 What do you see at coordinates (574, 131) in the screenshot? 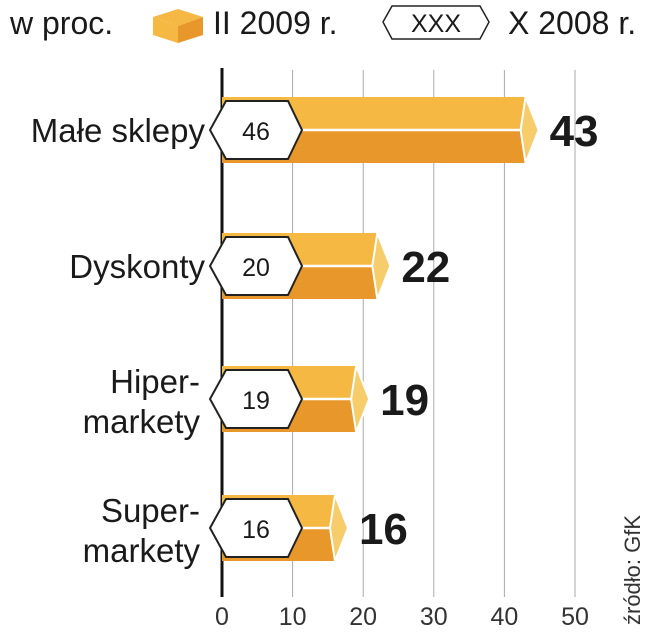
I see `current-value-label: 43` at bounding box center [574, 131].